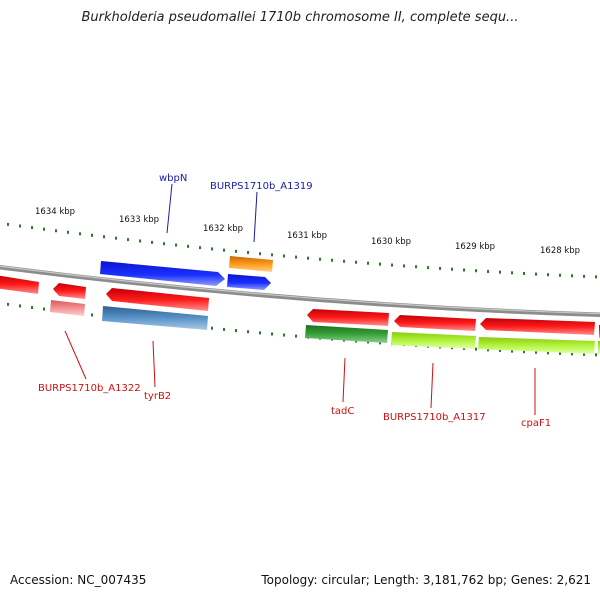 The height and width of the screenshot is (600, 600). What do you see at coordinates (249, 282) in the screenshot?
I see `gene-BURPS1710b_A1319` at bounding box center [249, 282].